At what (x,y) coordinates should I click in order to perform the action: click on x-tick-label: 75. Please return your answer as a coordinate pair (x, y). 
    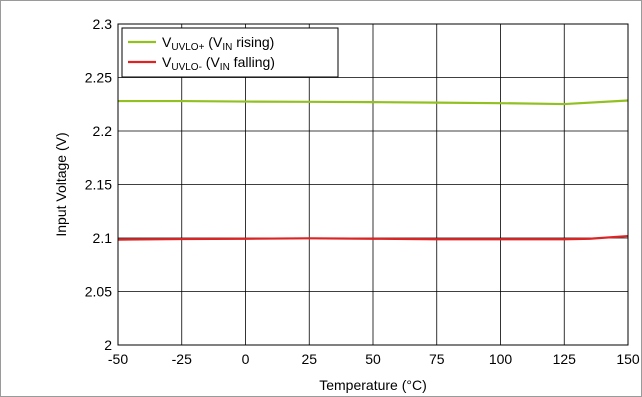
    Looking at the image, I should click on (437, 359).